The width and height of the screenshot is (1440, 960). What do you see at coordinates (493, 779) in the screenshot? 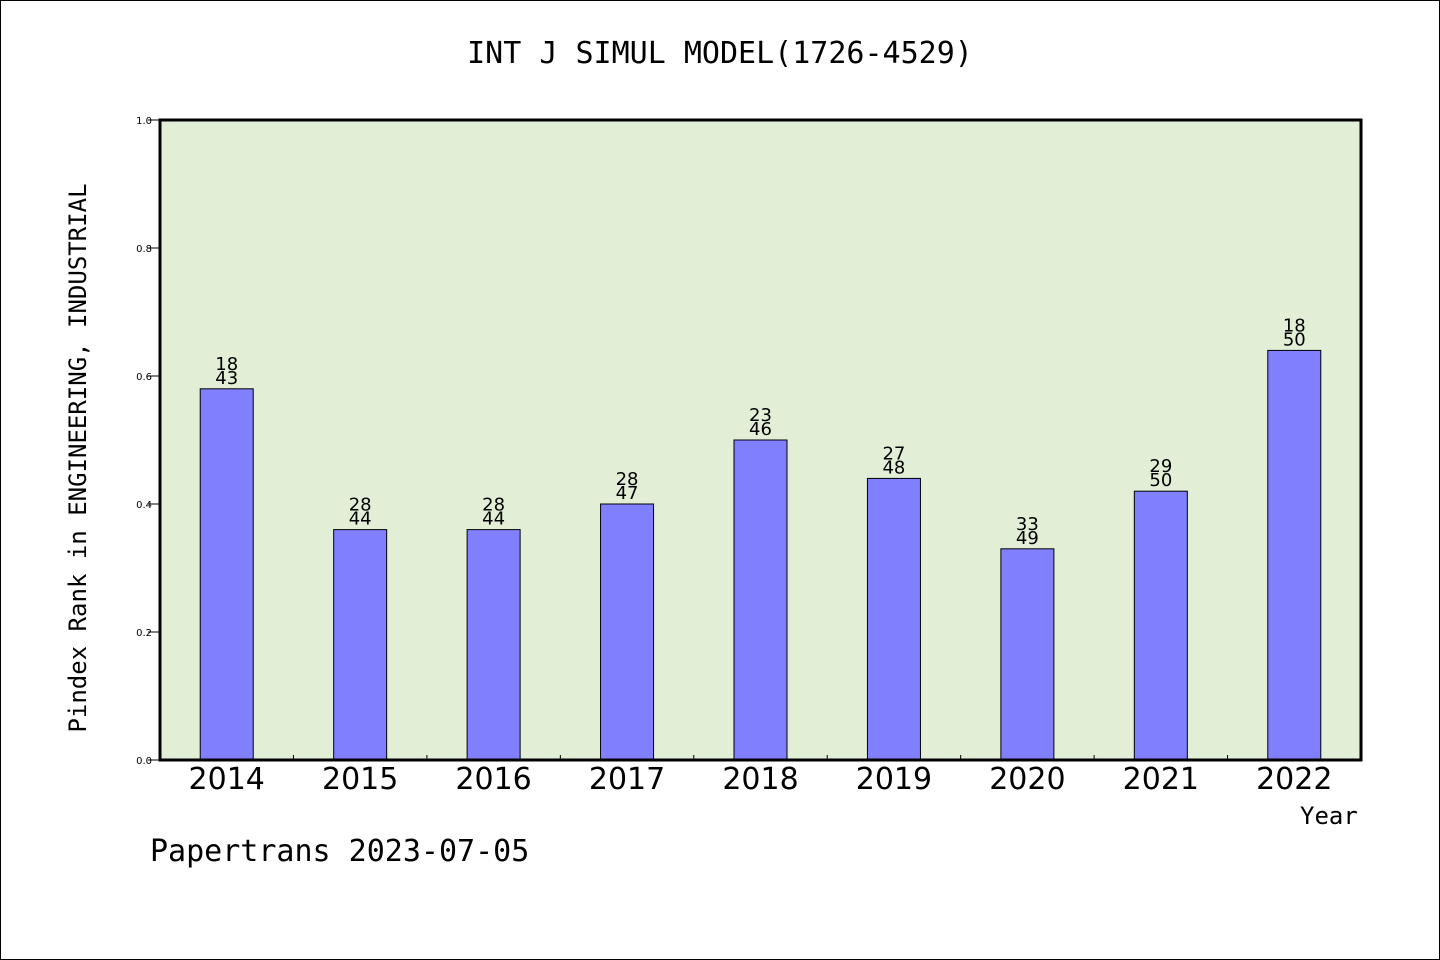
I see `x-tick-label: 2016` at bounding box center [493, 779].